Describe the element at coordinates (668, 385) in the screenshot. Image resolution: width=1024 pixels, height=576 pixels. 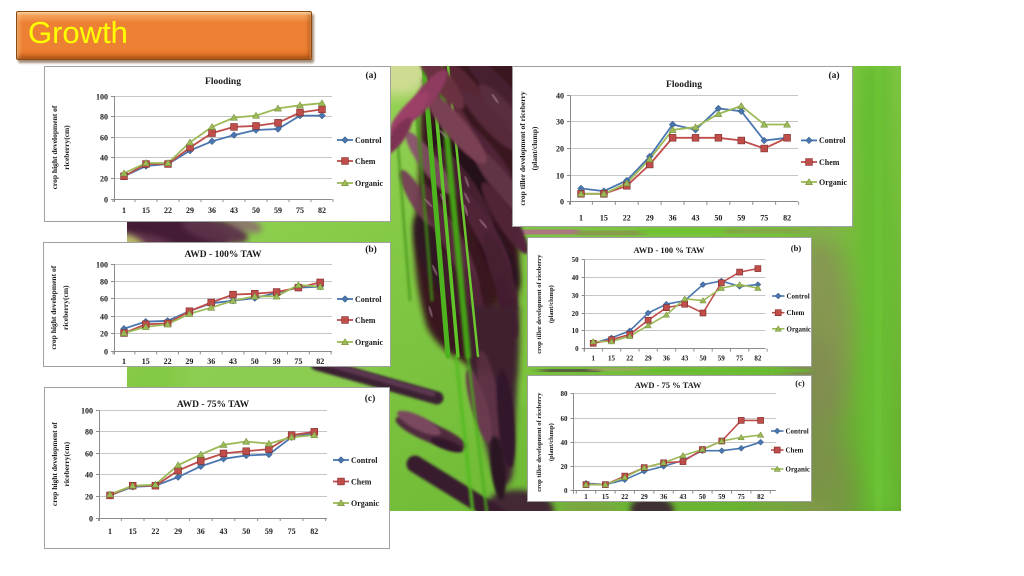
I see `svg-text: AWD - 75 % TAW` at that location.